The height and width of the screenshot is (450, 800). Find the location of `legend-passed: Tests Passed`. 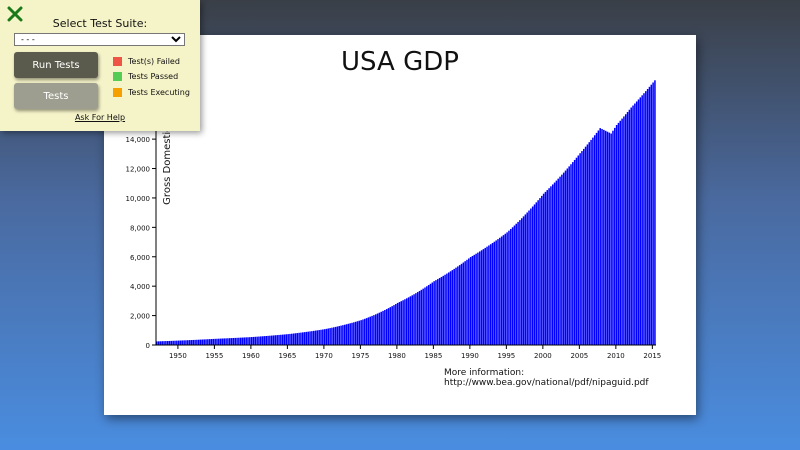

legend-passed: Tests Passed is located at coordinates (145, 77).